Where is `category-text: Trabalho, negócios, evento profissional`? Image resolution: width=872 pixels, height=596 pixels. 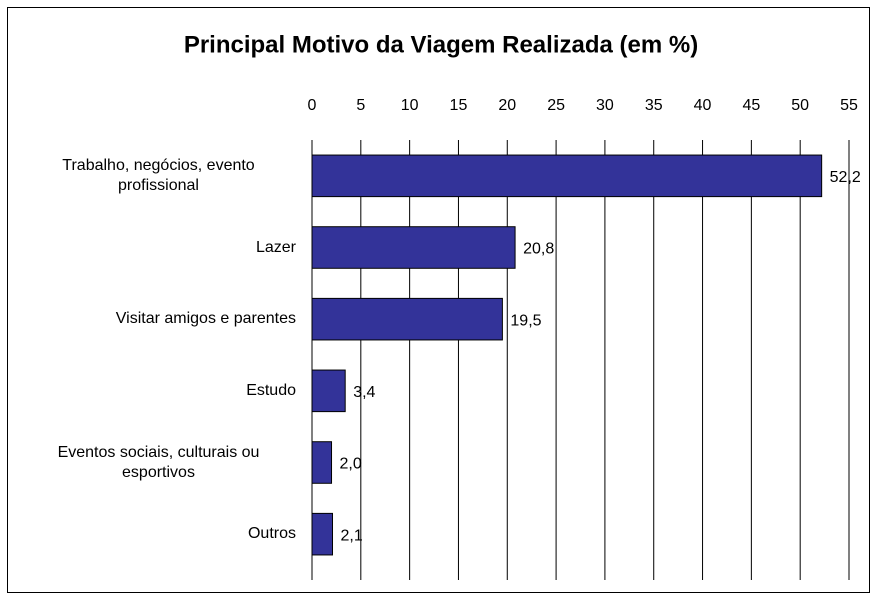 category-text: Trabalho, negócios, evento profissional is located at coordinates (158, 175).